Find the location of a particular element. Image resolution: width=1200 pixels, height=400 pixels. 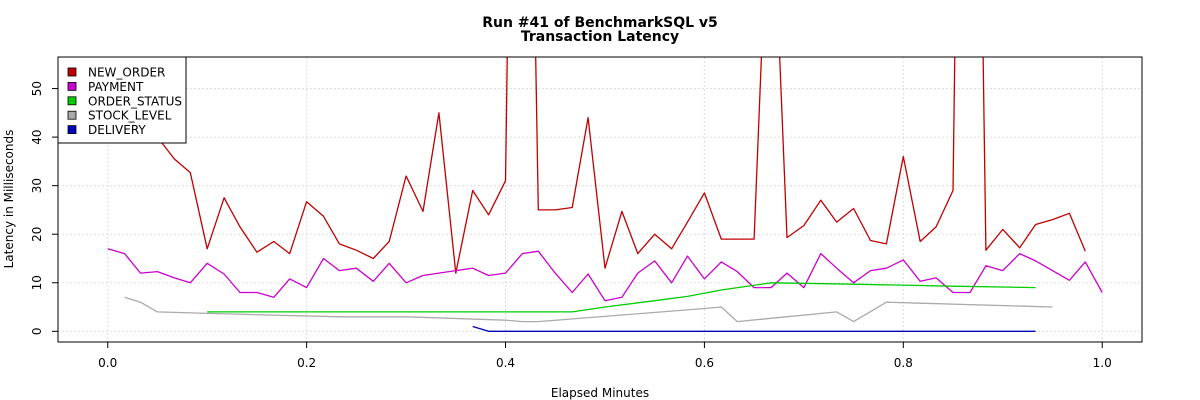

x-tick-label: 0.2 is located at coordinates (306, 363).